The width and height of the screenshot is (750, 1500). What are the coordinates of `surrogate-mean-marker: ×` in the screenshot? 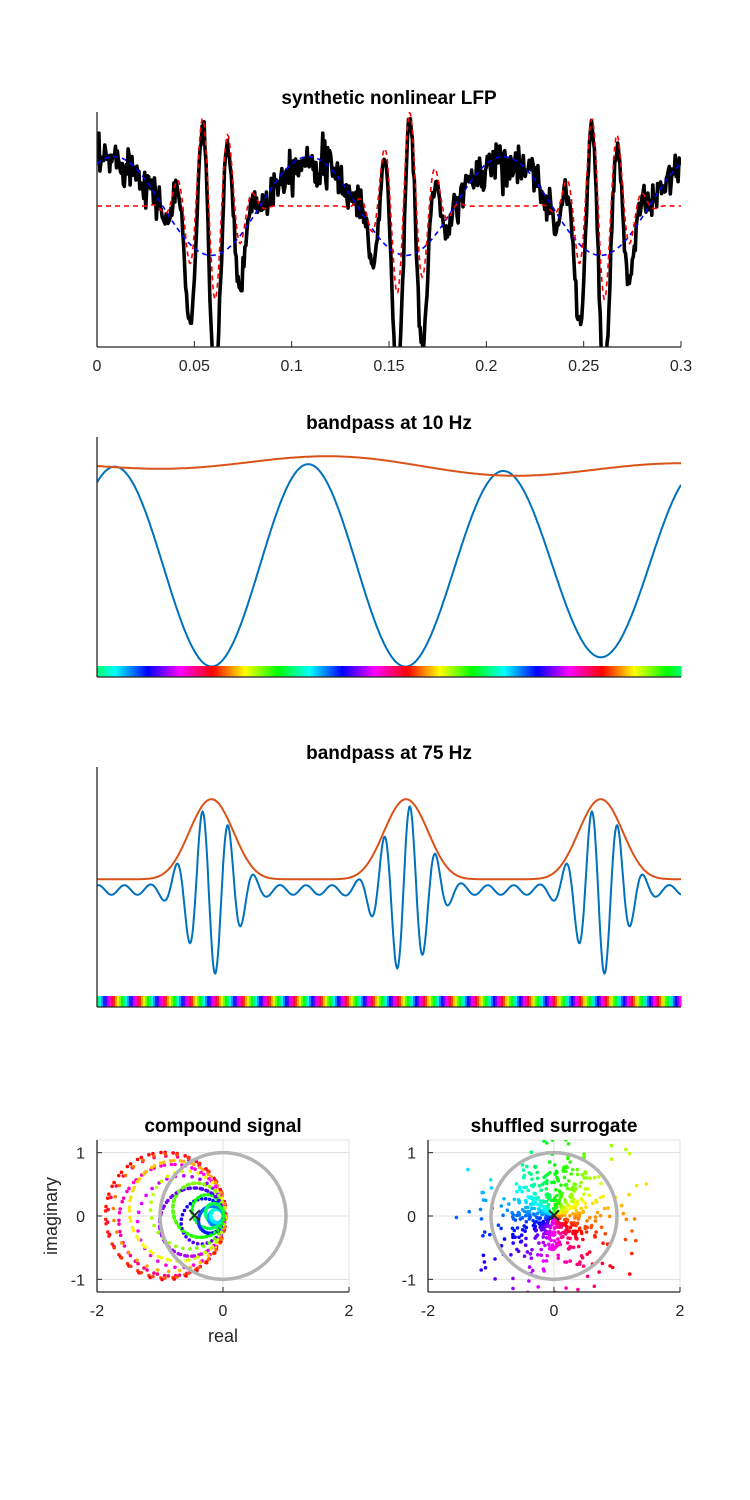 It's located at (553, 1215).